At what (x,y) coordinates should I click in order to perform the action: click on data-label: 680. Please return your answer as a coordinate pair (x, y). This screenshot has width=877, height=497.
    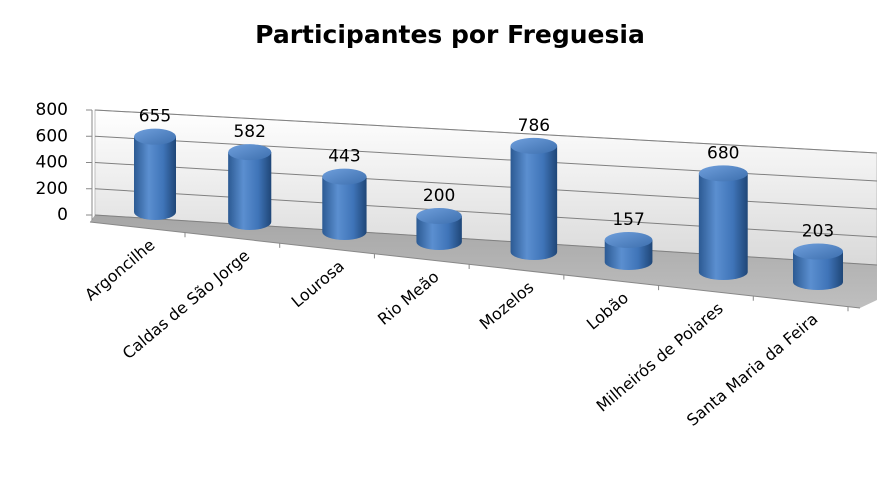
    Looking at the image, I should click on (723, 153).